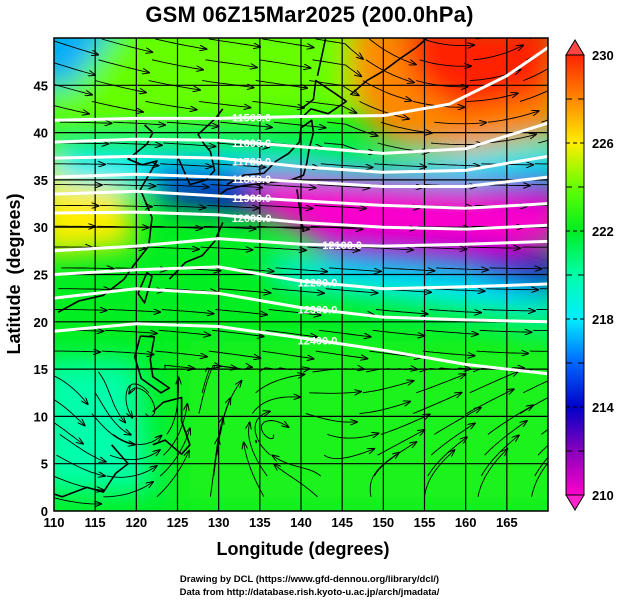 The image size is (619, 605). I want to click on colorbar-under-triangle, so click(575, 502).